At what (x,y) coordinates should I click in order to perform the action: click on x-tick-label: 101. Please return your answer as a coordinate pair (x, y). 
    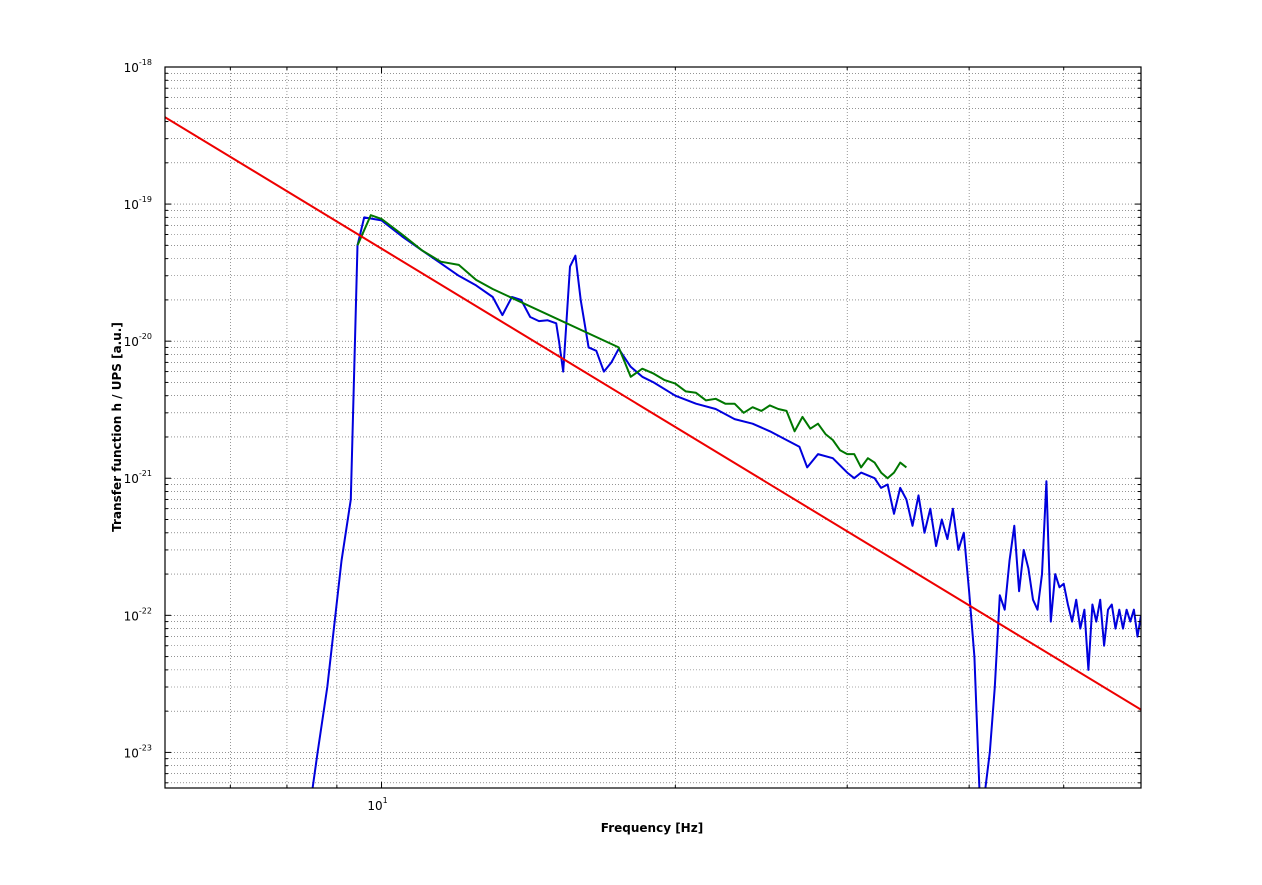
    Looking at the image, I should click on (377, 804).